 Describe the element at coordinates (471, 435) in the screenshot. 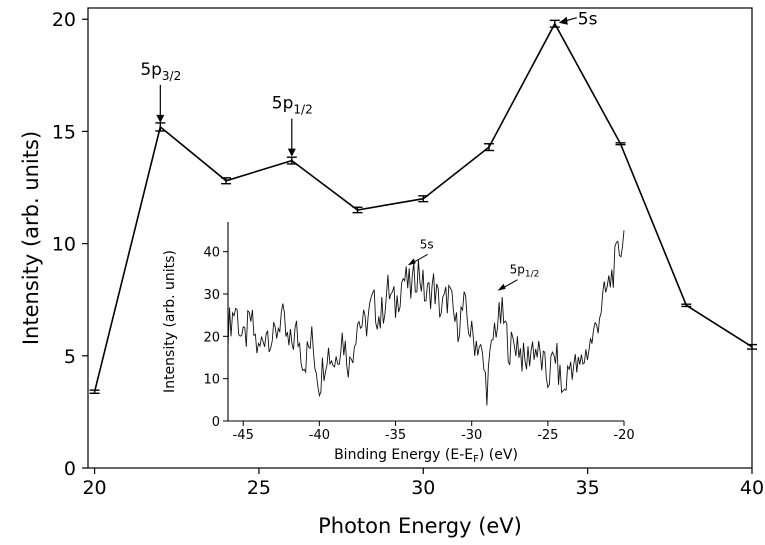

I see `inset-x-tick-label: -30` at that location.